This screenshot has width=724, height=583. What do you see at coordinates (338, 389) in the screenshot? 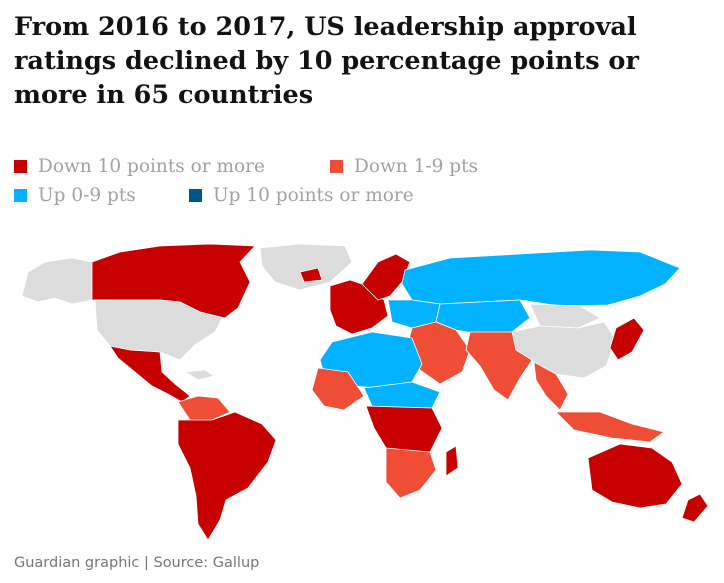
I see `region-west-africa` at bounding box center [338, 389].